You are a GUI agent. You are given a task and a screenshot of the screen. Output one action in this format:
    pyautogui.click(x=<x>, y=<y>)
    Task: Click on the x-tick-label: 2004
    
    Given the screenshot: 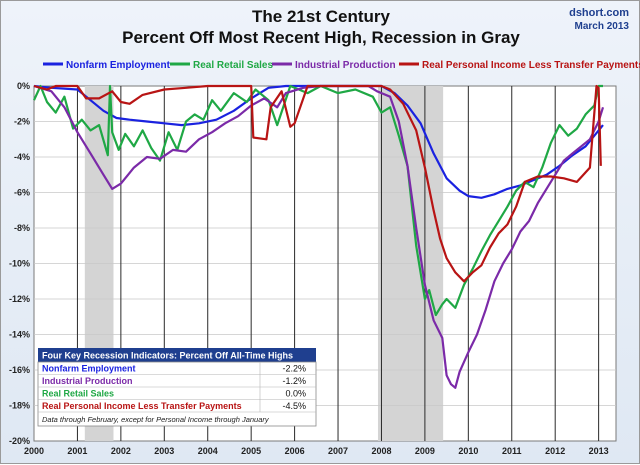 What is the action you would take?
    pyautogui.click(x=208, y=451)
    